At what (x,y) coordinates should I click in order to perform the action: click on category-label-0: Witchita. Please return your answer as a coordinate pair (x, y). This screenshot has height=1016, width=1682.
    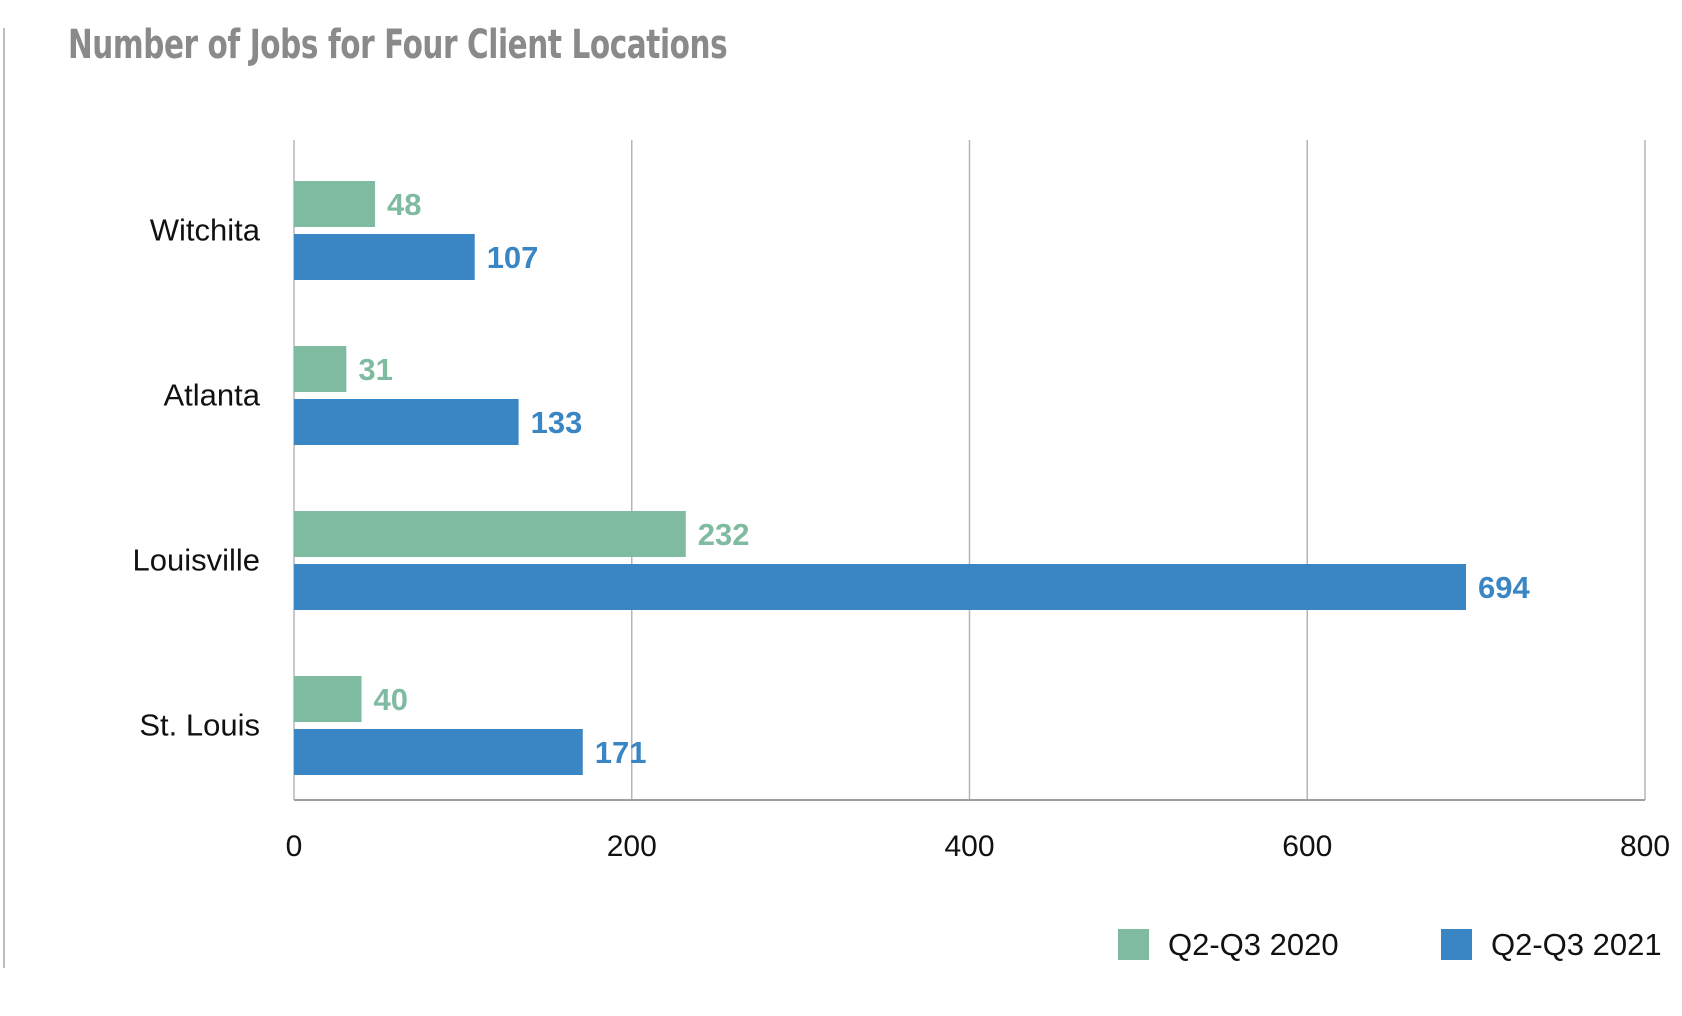
    Looking at the image, I should click on (205, 230).